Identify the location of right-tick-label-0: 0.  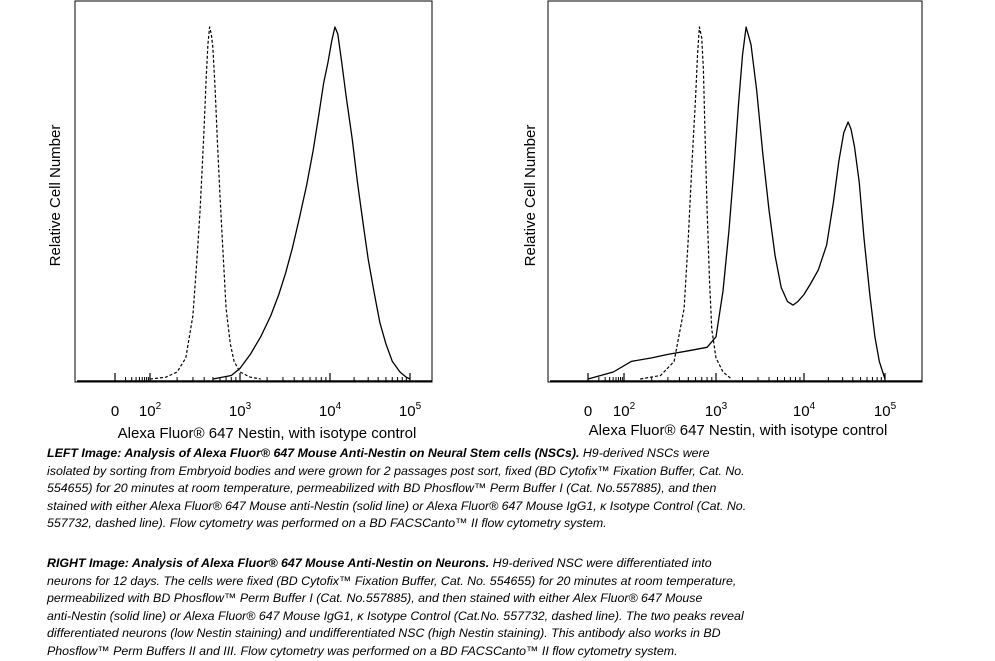
(588, 411).